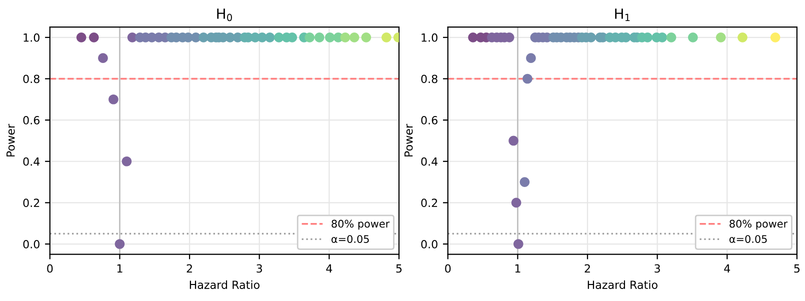  What do you see at coordinates (622, 15) in the screenshot?
I see `chart-title: H$_{1}$` at bounding box center [622, 15].